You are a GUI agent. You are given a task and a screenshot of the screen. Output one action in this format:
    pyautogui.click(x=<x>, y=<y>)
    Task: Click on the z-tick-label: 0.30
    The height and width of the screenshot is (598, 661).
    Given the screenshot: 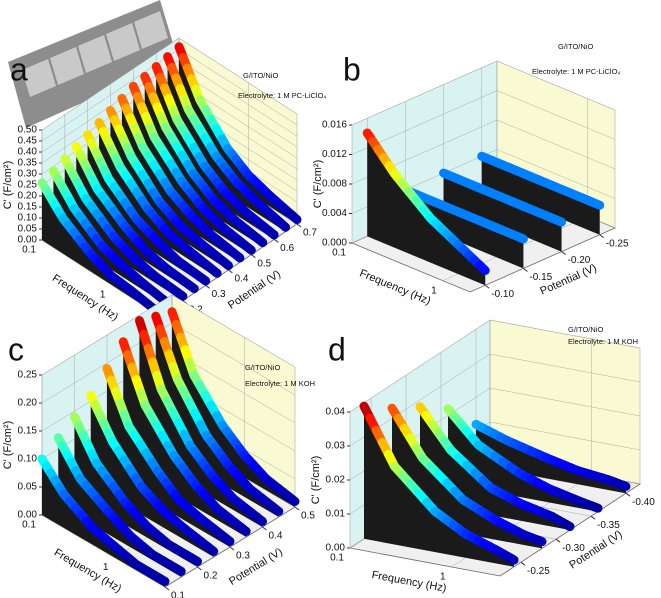 What is the action you would take?
    pyautogui.click(x=28, y=174)
    